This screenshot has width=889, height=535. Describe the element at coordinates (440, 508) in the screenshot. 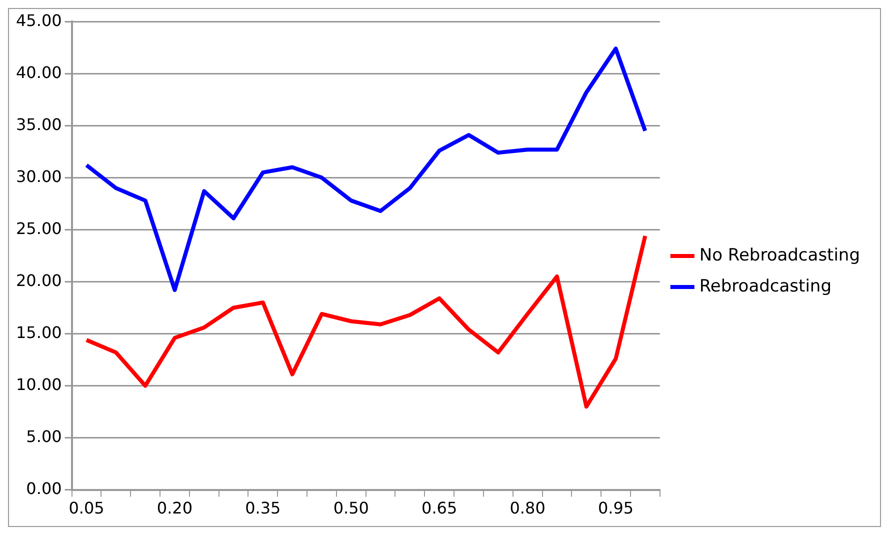

I see `x-tick-label: 0.65` at that location.